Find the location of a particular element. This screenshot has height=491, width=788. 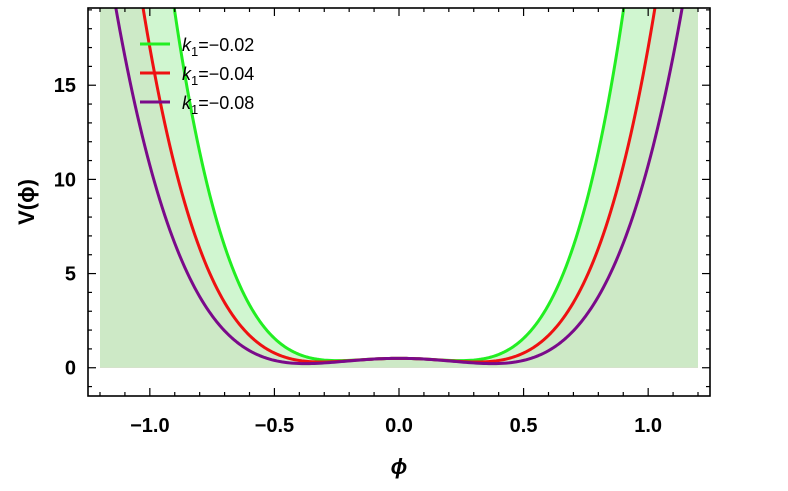

y-tick-label: 5 is located at coordinates (70, 275).